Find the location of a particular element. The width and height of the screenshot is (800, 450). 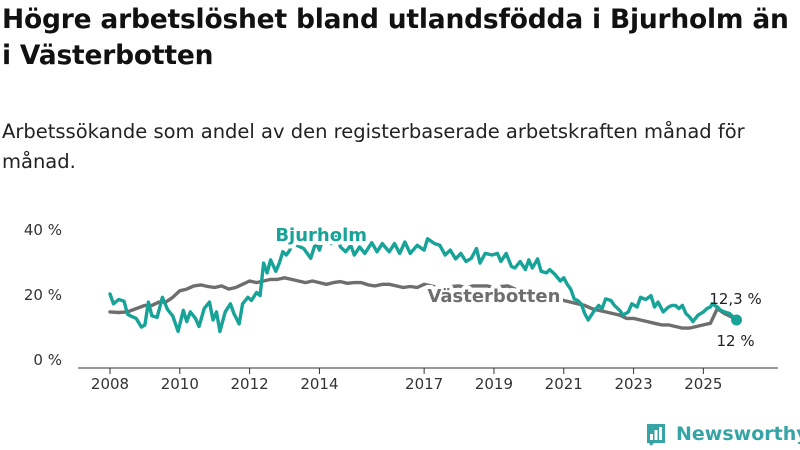

y-tick-label: 20 % is located at coordinates (43, 295).